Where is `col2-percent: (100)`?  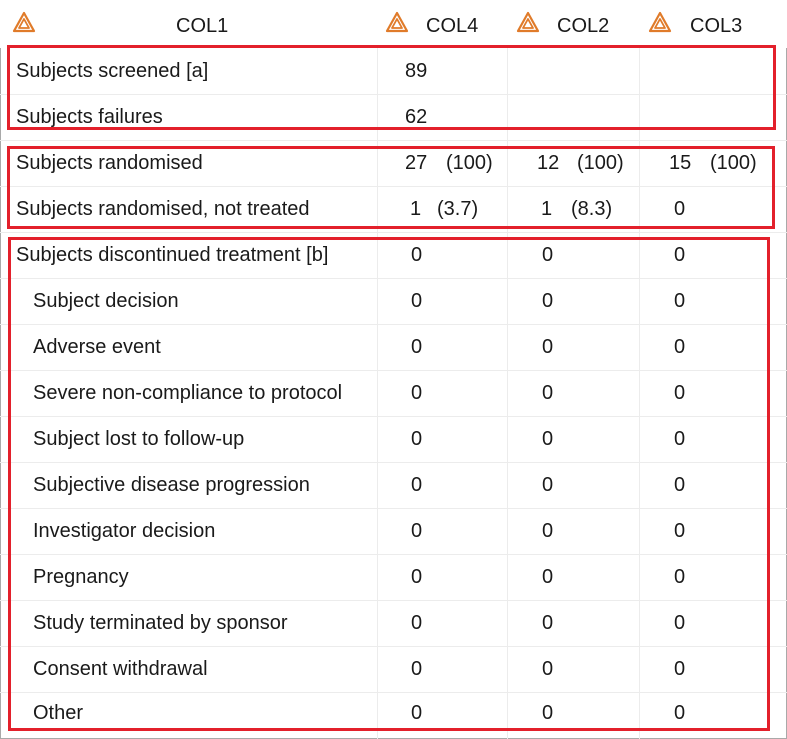
col2-percent: (100) is located at coordinates (600, 163).